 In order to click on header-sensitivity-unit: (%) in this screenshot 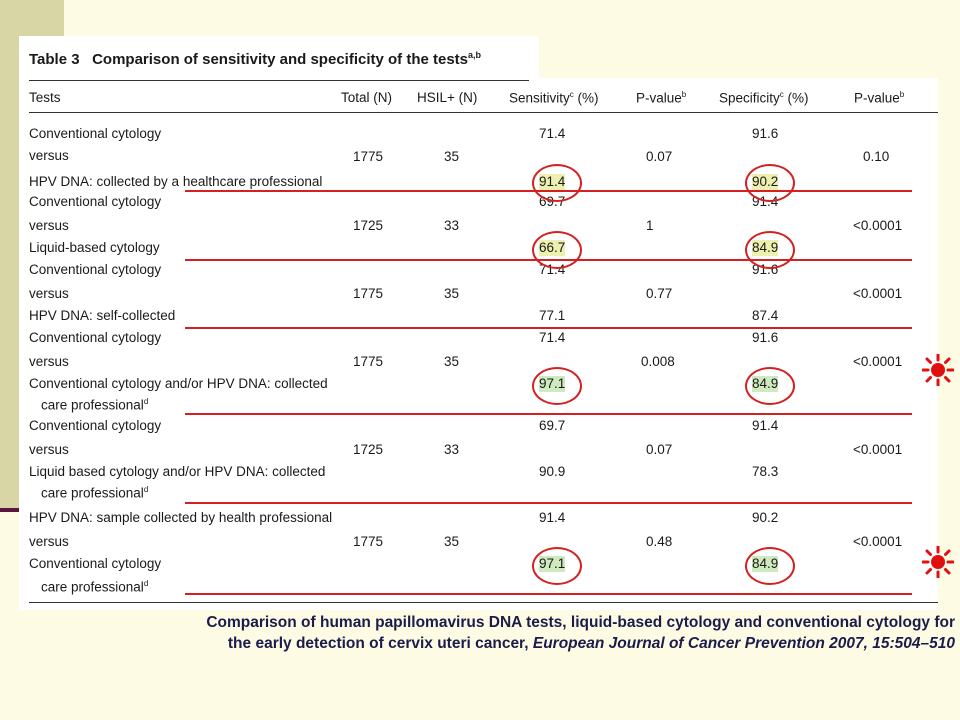, I will do `click(588, 98)`.